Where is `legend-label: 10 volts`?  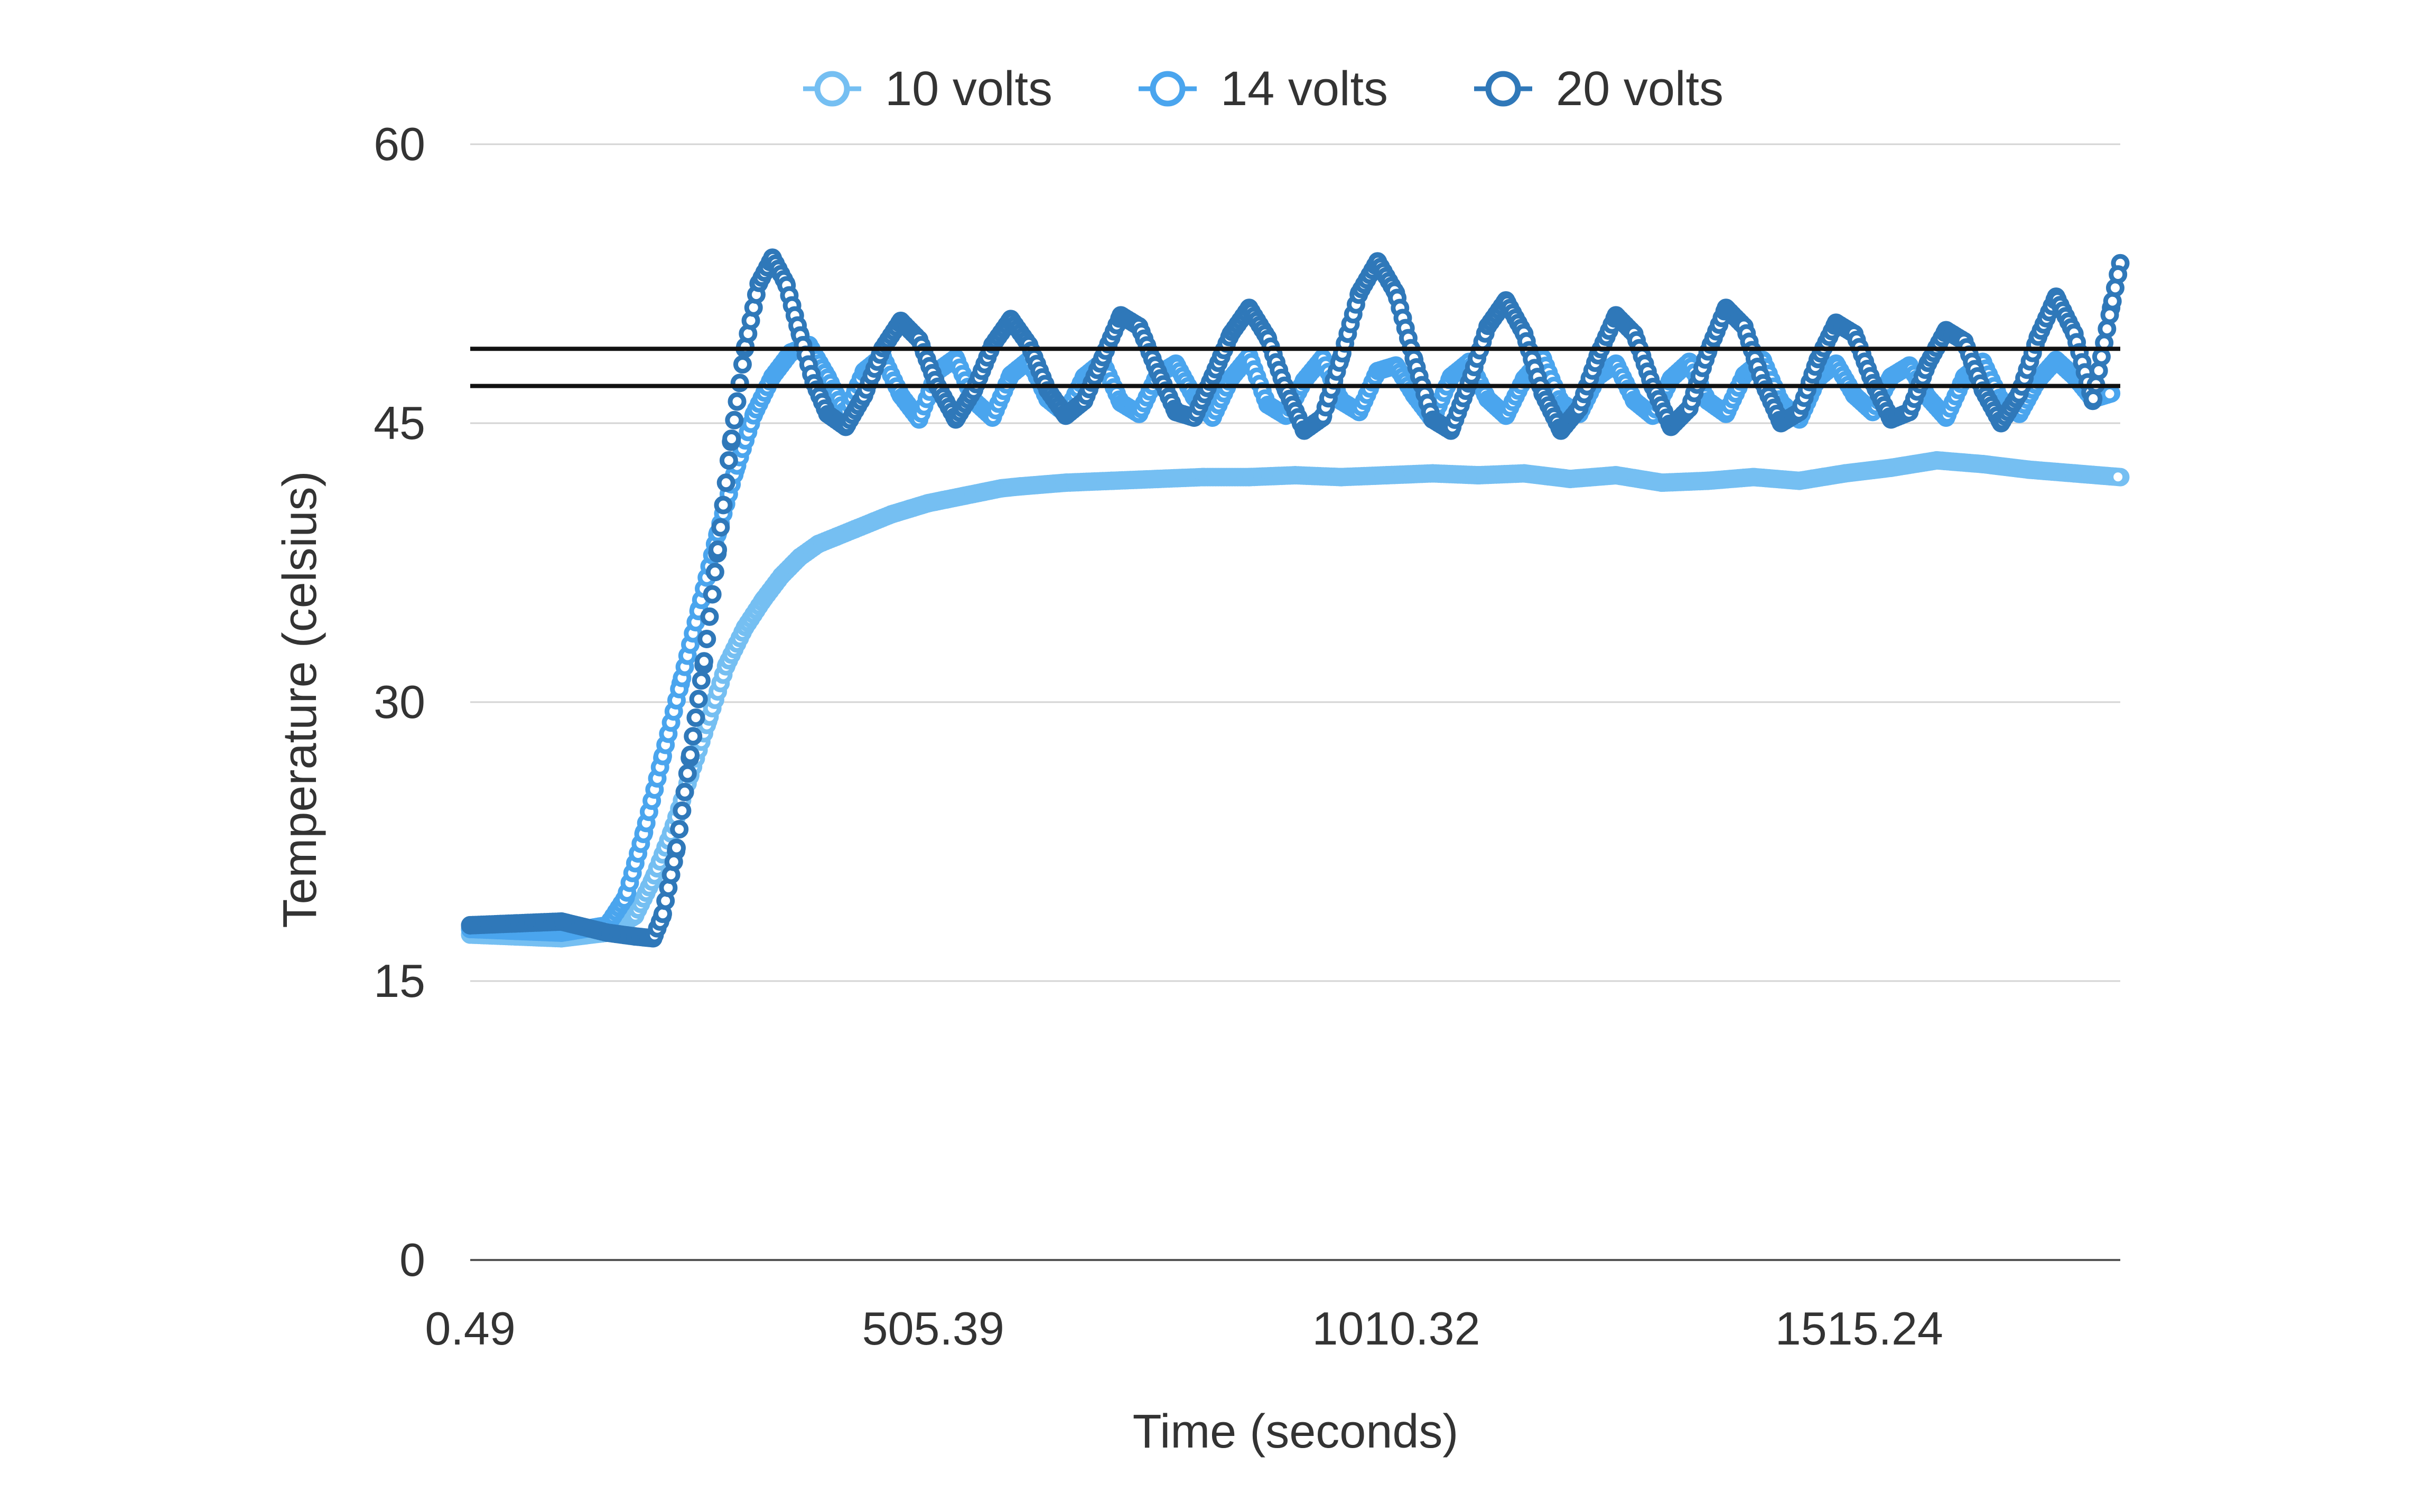
legend-label: 10 volts is located at coordinates (969, 89).